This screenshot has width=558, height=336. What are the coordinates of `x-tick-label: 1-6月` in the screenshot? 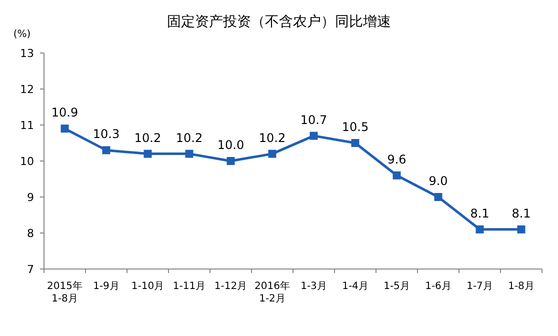 It's located at (438, 286).